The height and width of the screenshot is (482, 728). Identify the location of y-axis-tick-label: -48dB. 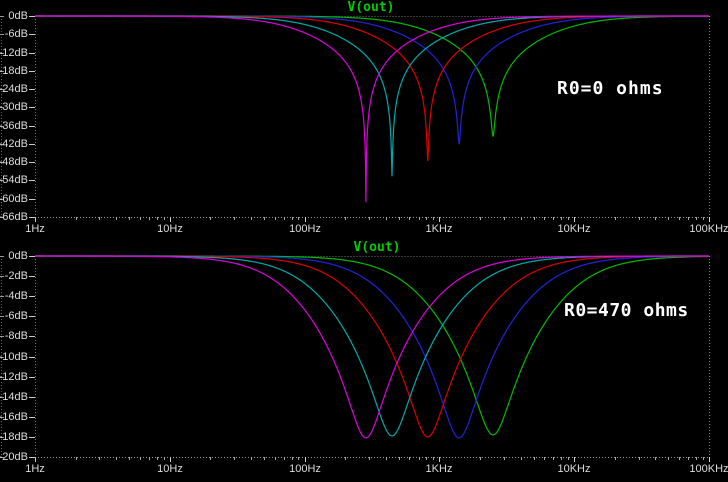
(14, 162).